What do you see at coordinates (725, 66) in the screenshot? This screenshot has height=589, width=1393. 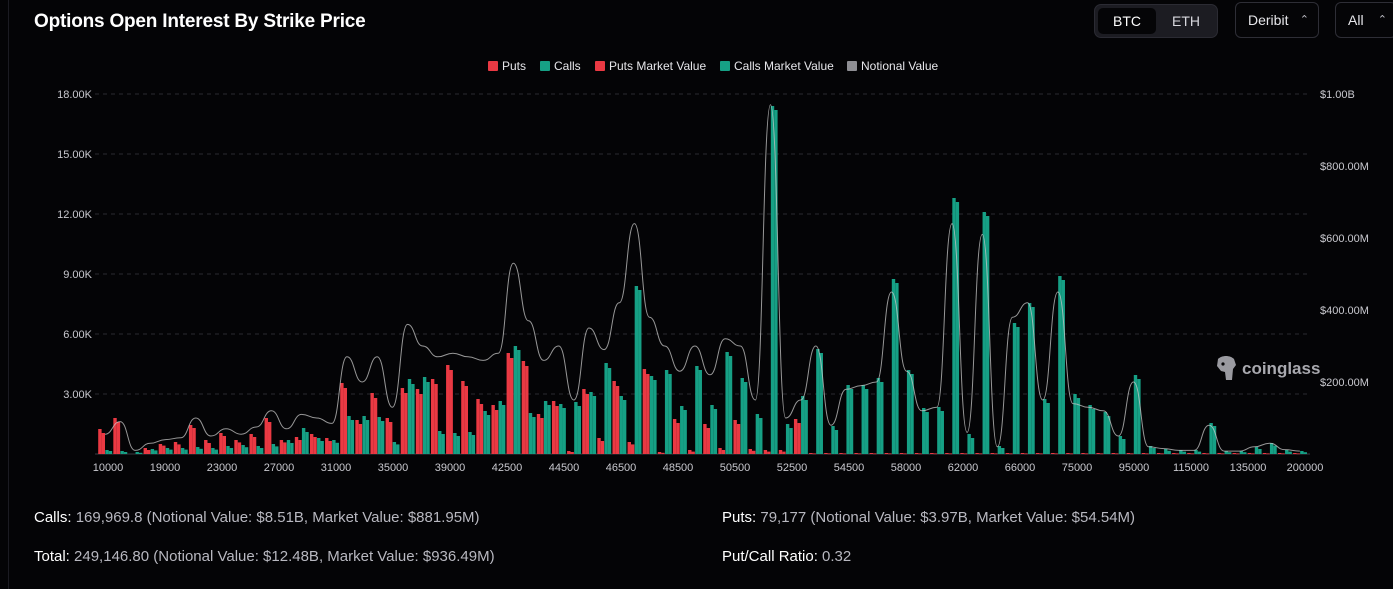 I see `legend-swatch` at bounding box center [725, 66].